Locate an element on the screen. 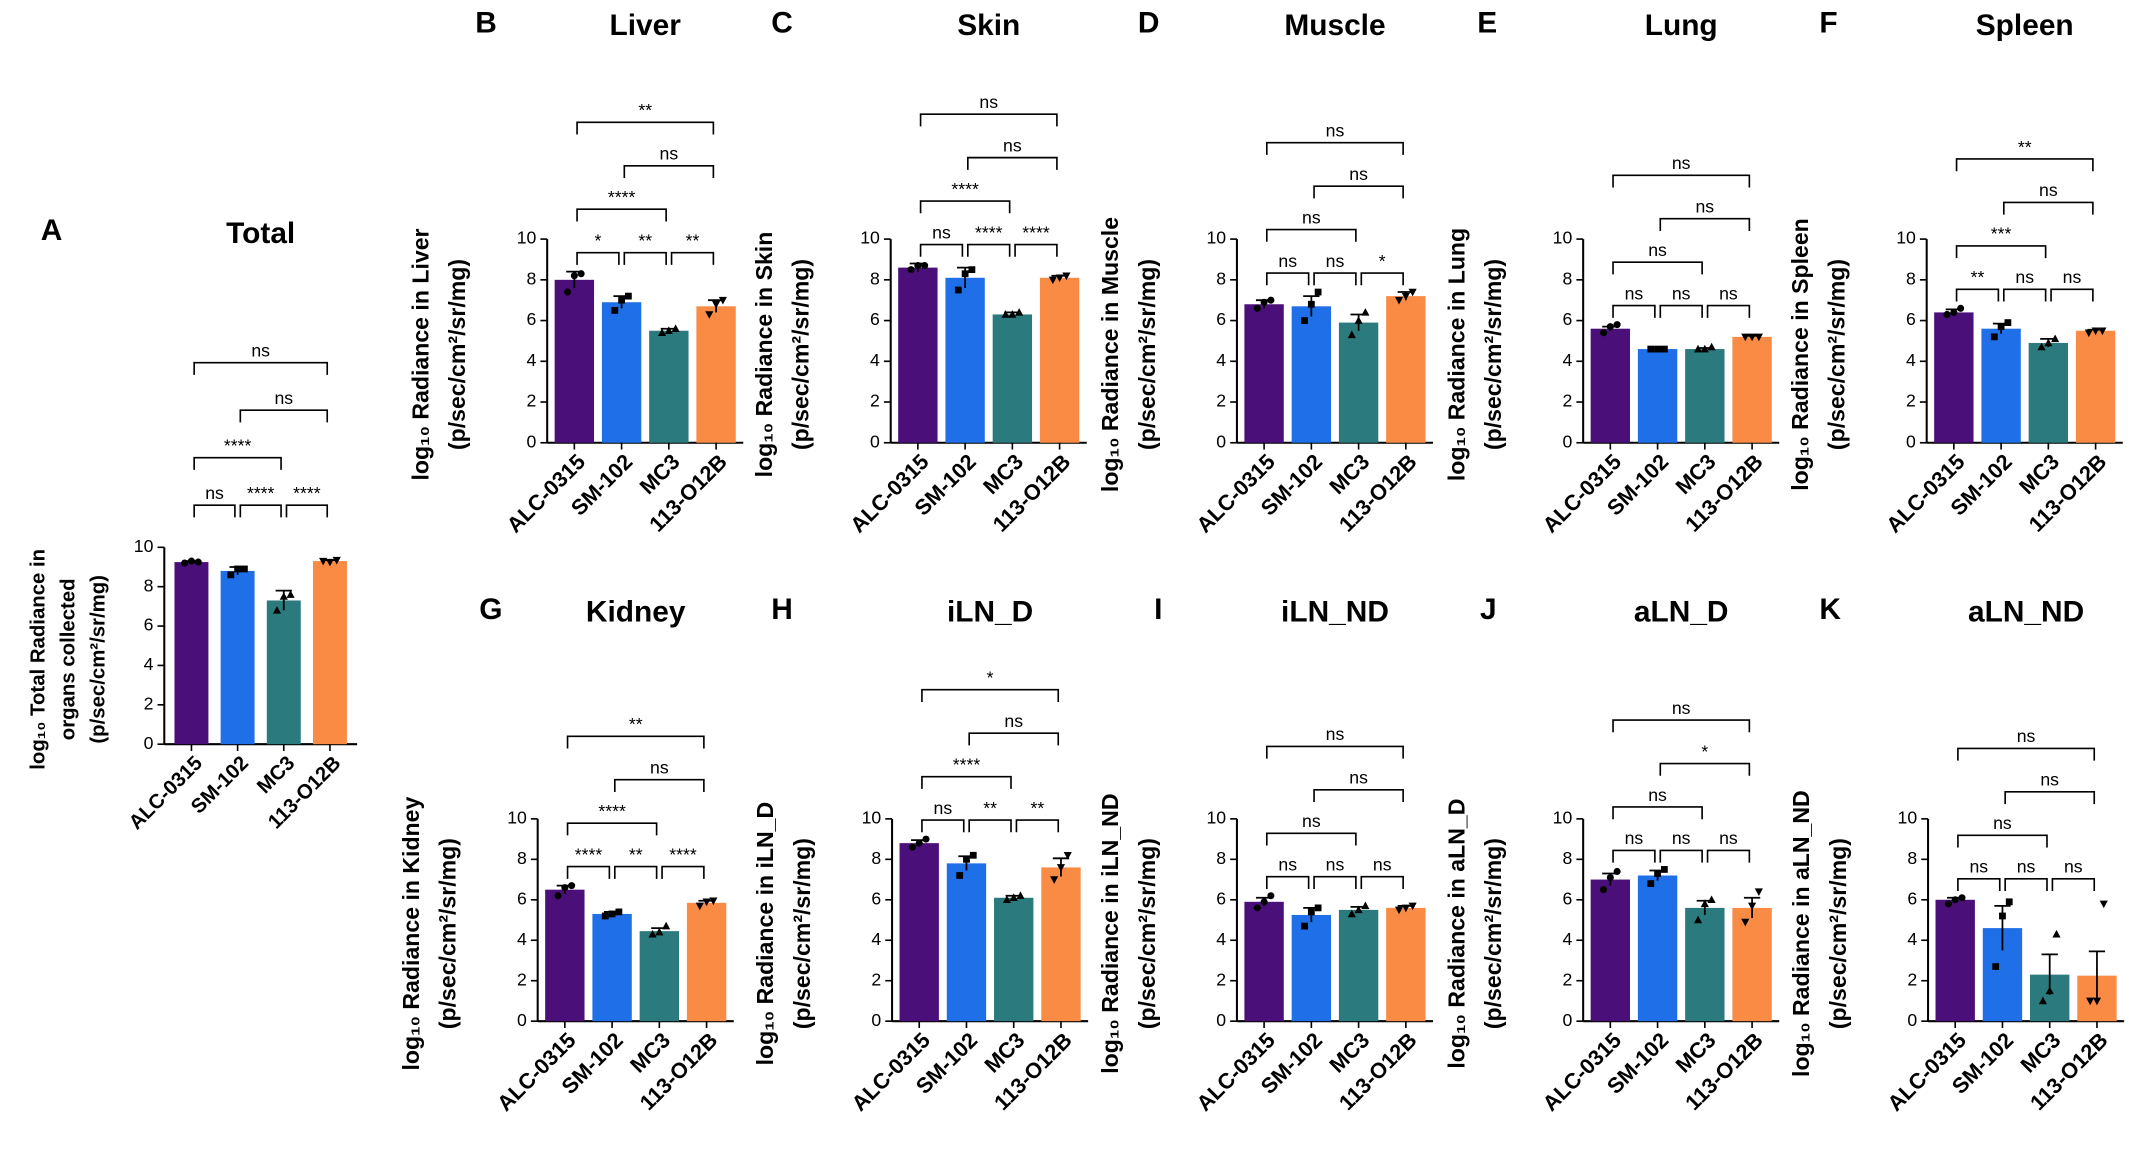 The height and width of the screenshot is (1153, 2129). y-axis-label: log₁₀ Radiance in iLN_ND is located at coordinates (1110, 933).